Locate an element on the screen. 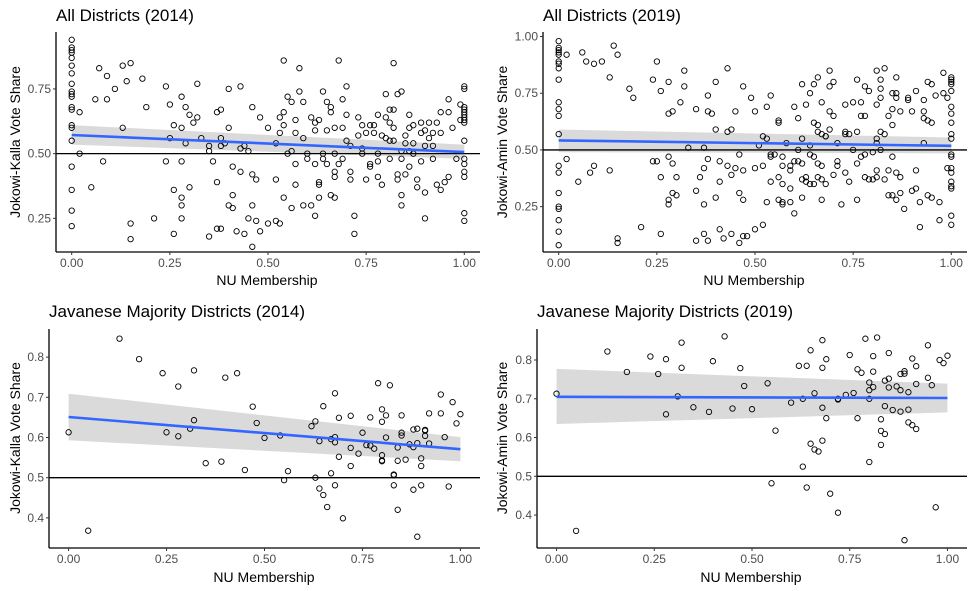  y-axis-label: Jokowi-Amin Vote Share is located at coordinates (502, 438).